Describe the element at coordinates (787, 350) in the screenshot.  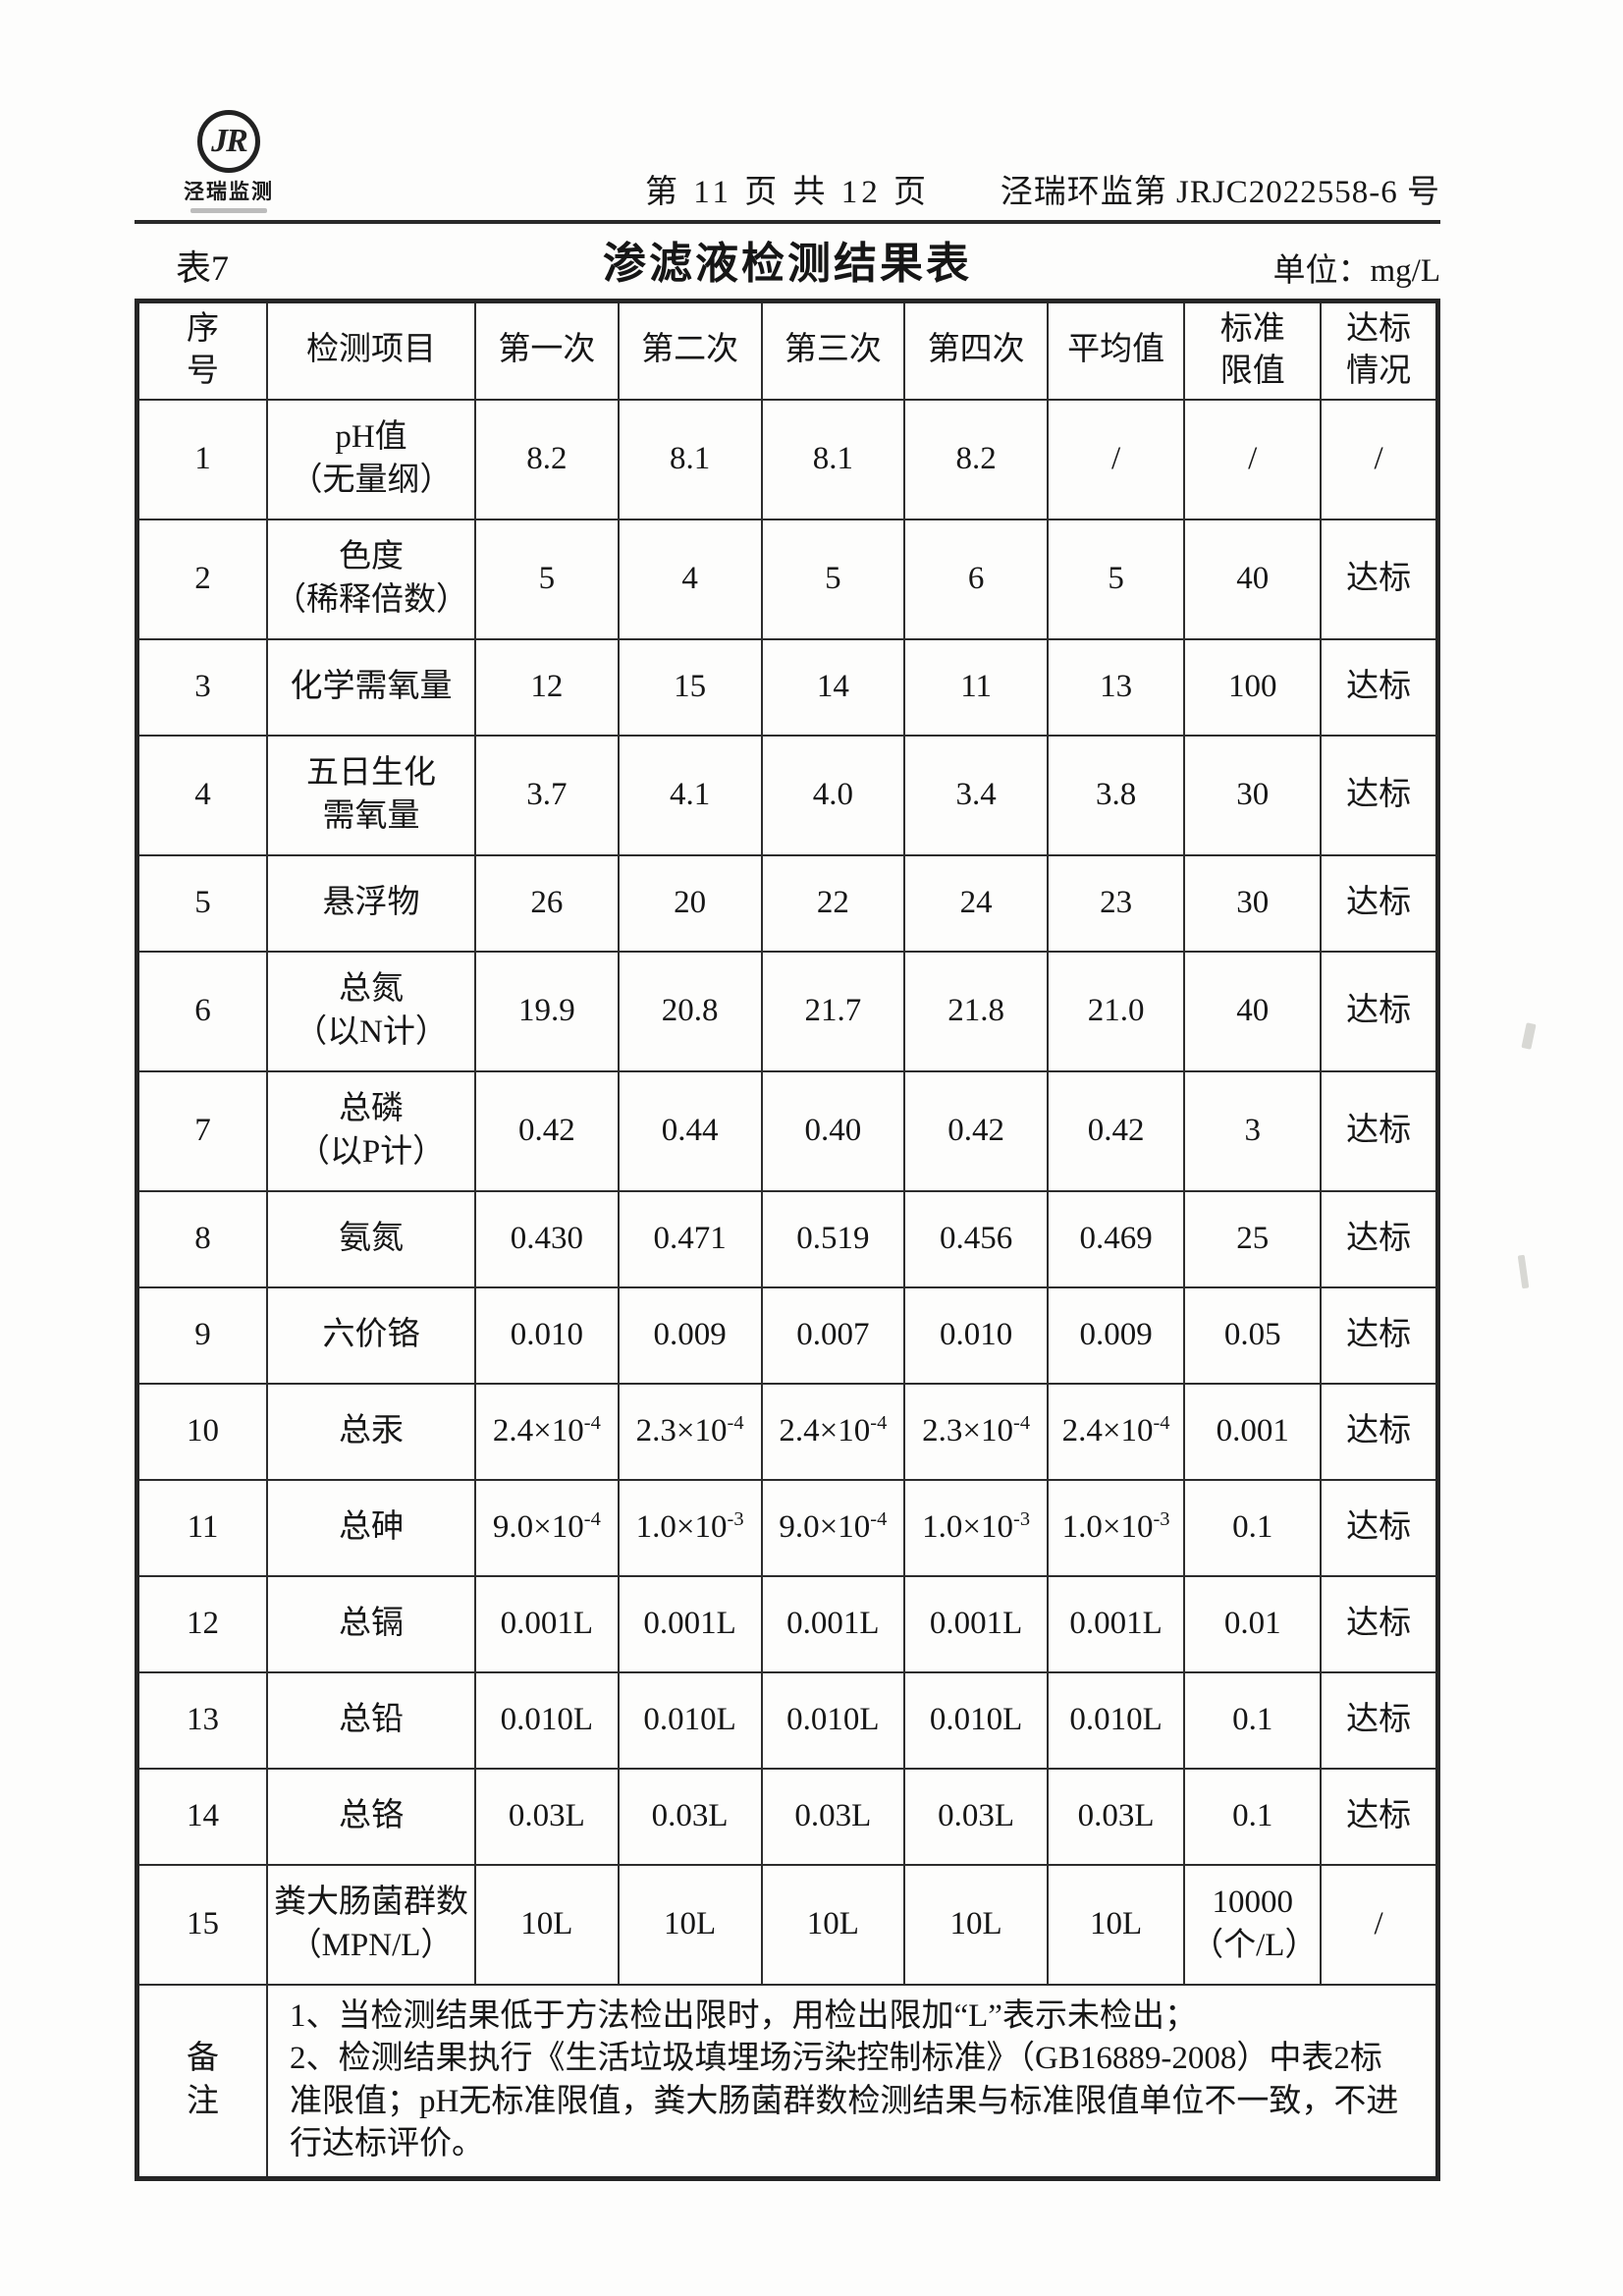
I see `header-row: 序 号 检测项目 第一次 第二次 第三次 第四次 平均值 标准 限值 达标 情况` at that location.